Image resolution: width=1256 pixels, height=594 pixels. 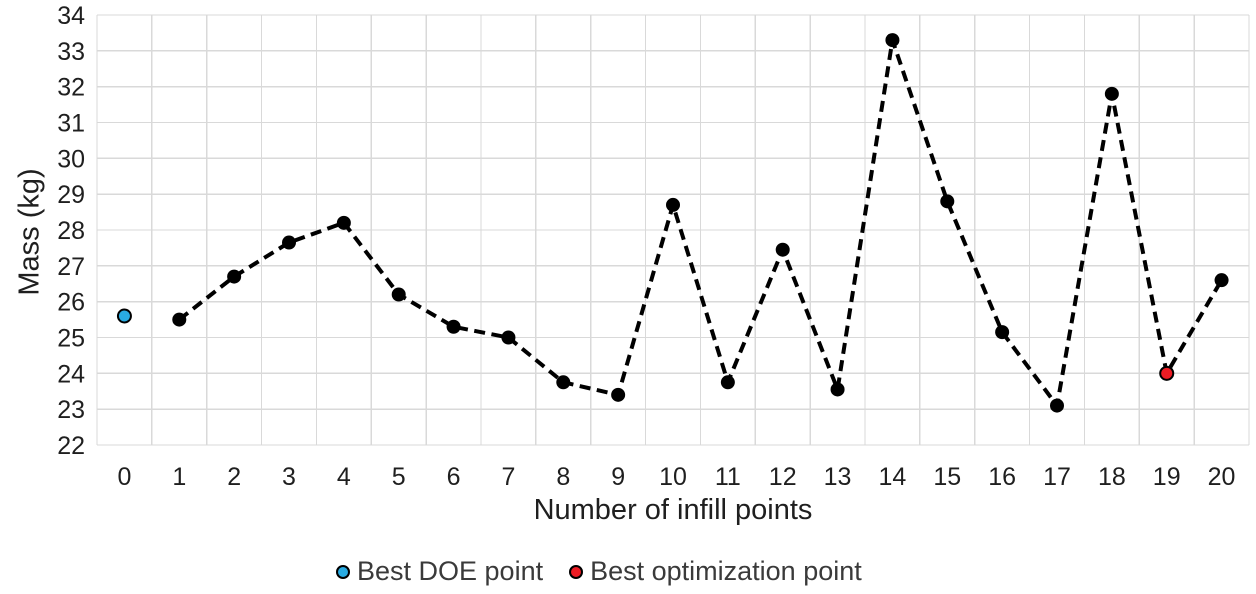 I want to click on x-tick-label: 12, so click(x=783, y=477).